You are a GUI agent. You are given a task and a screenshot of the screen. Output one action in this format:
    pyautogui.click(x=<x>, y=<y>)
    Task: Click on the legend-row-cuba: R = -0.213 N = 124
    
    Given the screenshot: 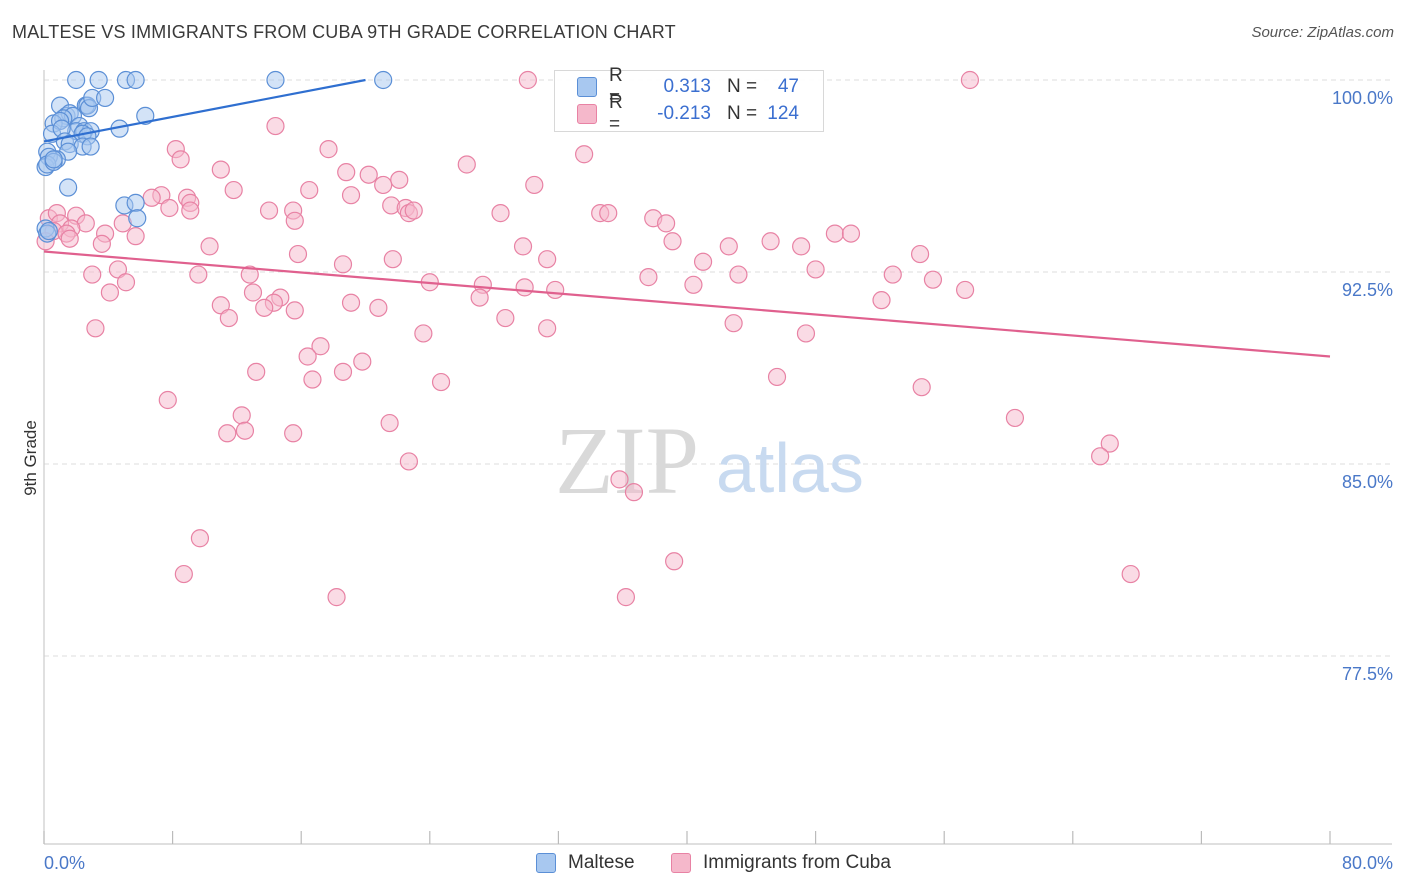 What is the action you would take?
    pyautogui.click(x=688, y=113)
    